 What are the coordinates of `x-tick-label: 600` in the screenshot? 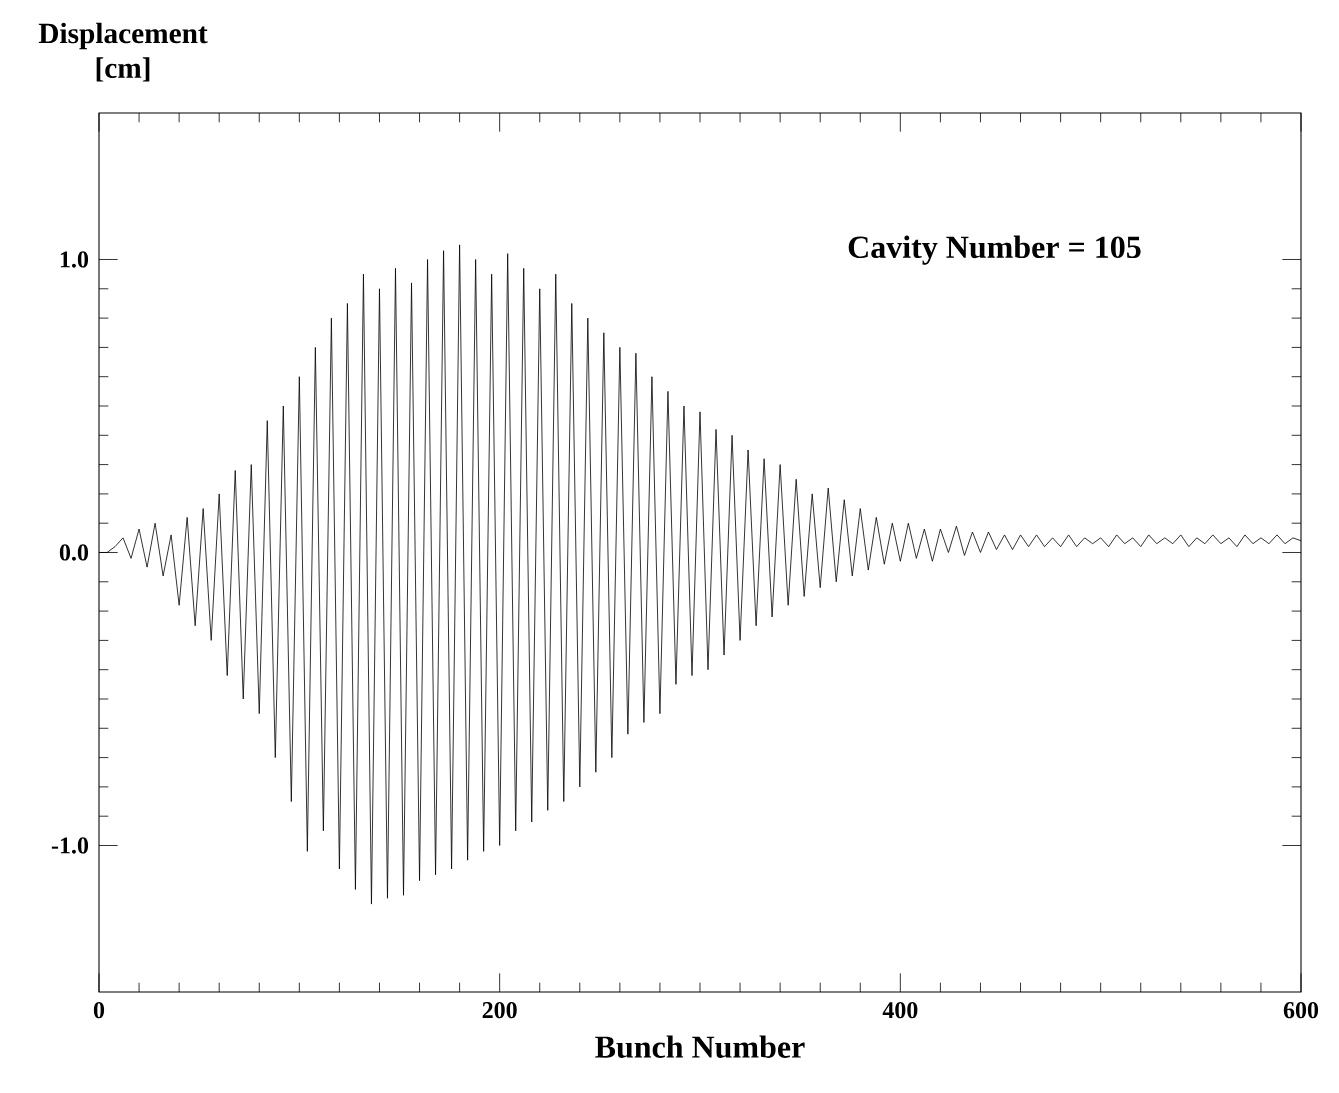 It's located at (1301, 1010).